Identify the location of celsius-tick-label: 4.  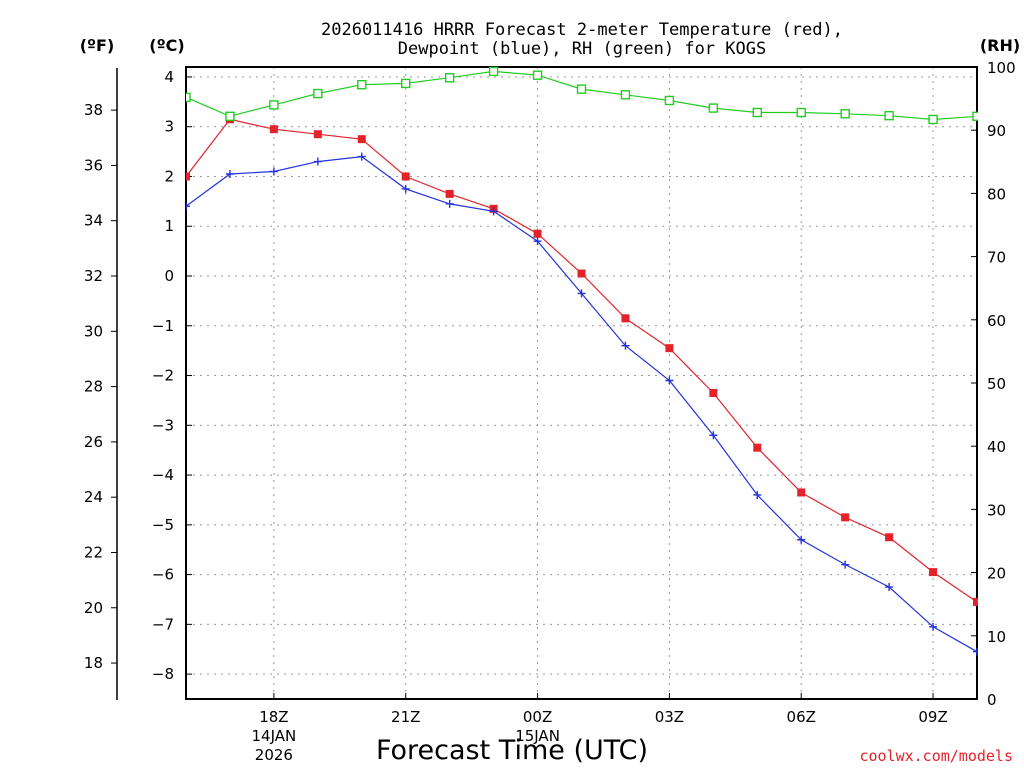
(169, 77).